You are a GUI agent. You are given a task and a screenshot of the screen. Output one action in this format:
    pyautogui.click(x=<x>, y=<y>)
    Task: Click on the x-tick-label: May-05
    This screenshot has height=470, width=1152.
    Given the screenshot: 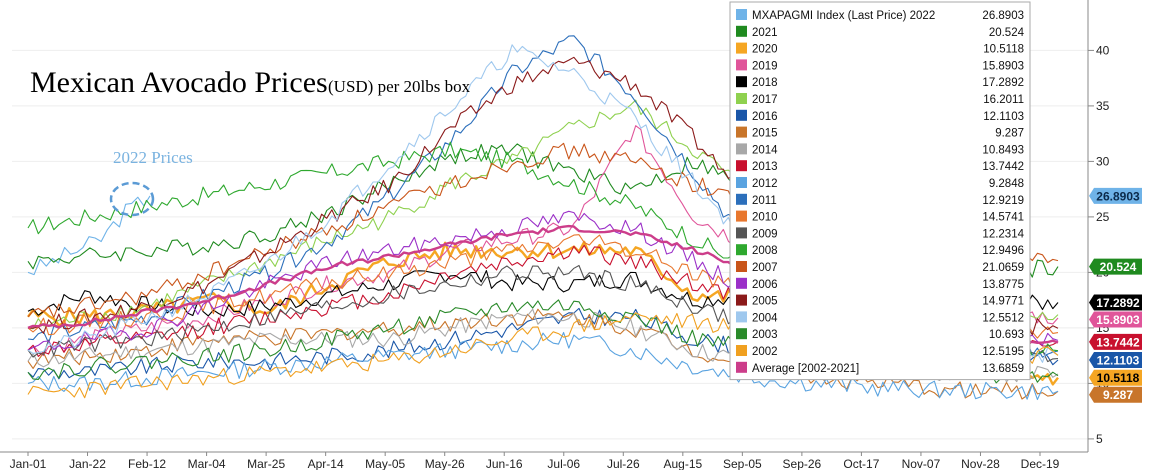 What is the action you would take?
    pyautogui.click(x=385, y=463)
    